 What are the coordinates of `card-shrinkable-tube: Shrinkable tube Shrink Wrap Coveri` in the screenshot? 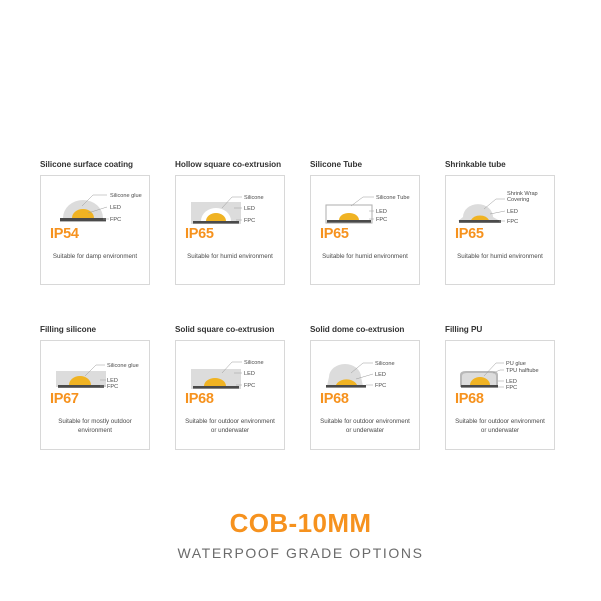 It's located at (500, 216).